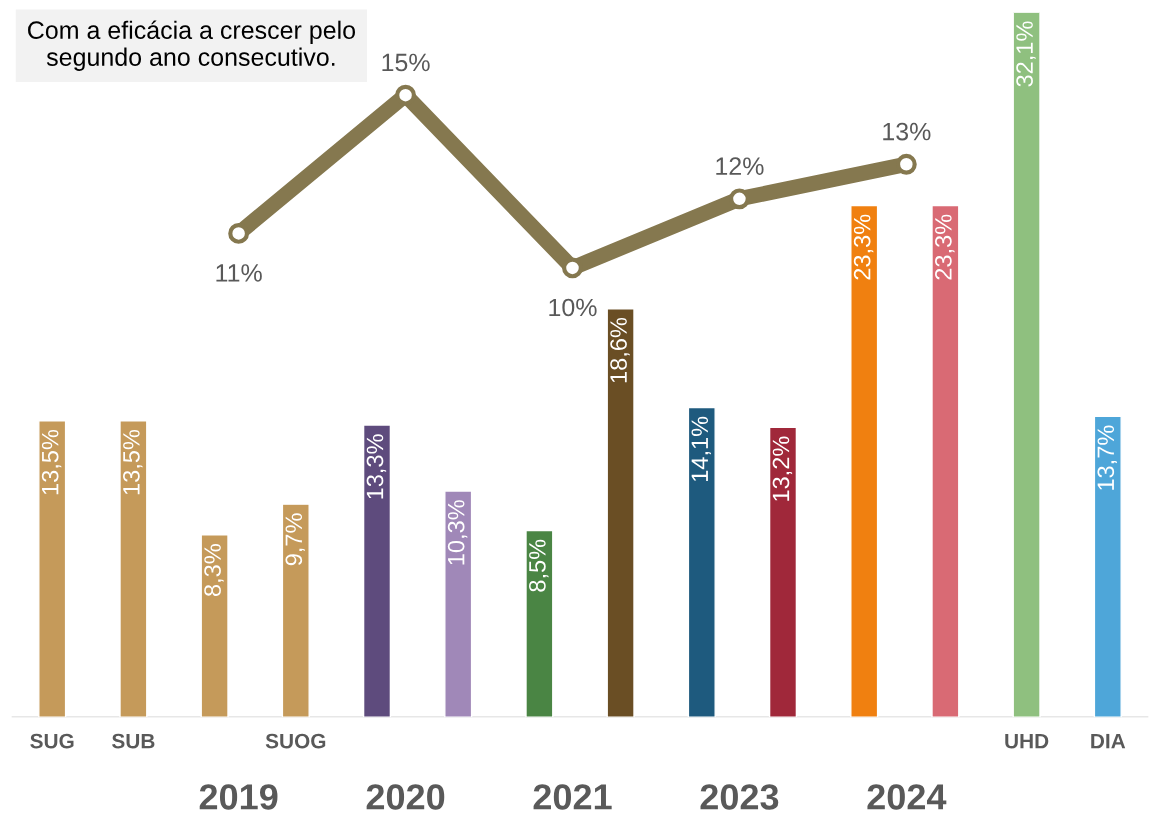 Image resolution: width=1160 pixels, height=815 pixels. I want to click on data-label: 11%, so click(239, 273).